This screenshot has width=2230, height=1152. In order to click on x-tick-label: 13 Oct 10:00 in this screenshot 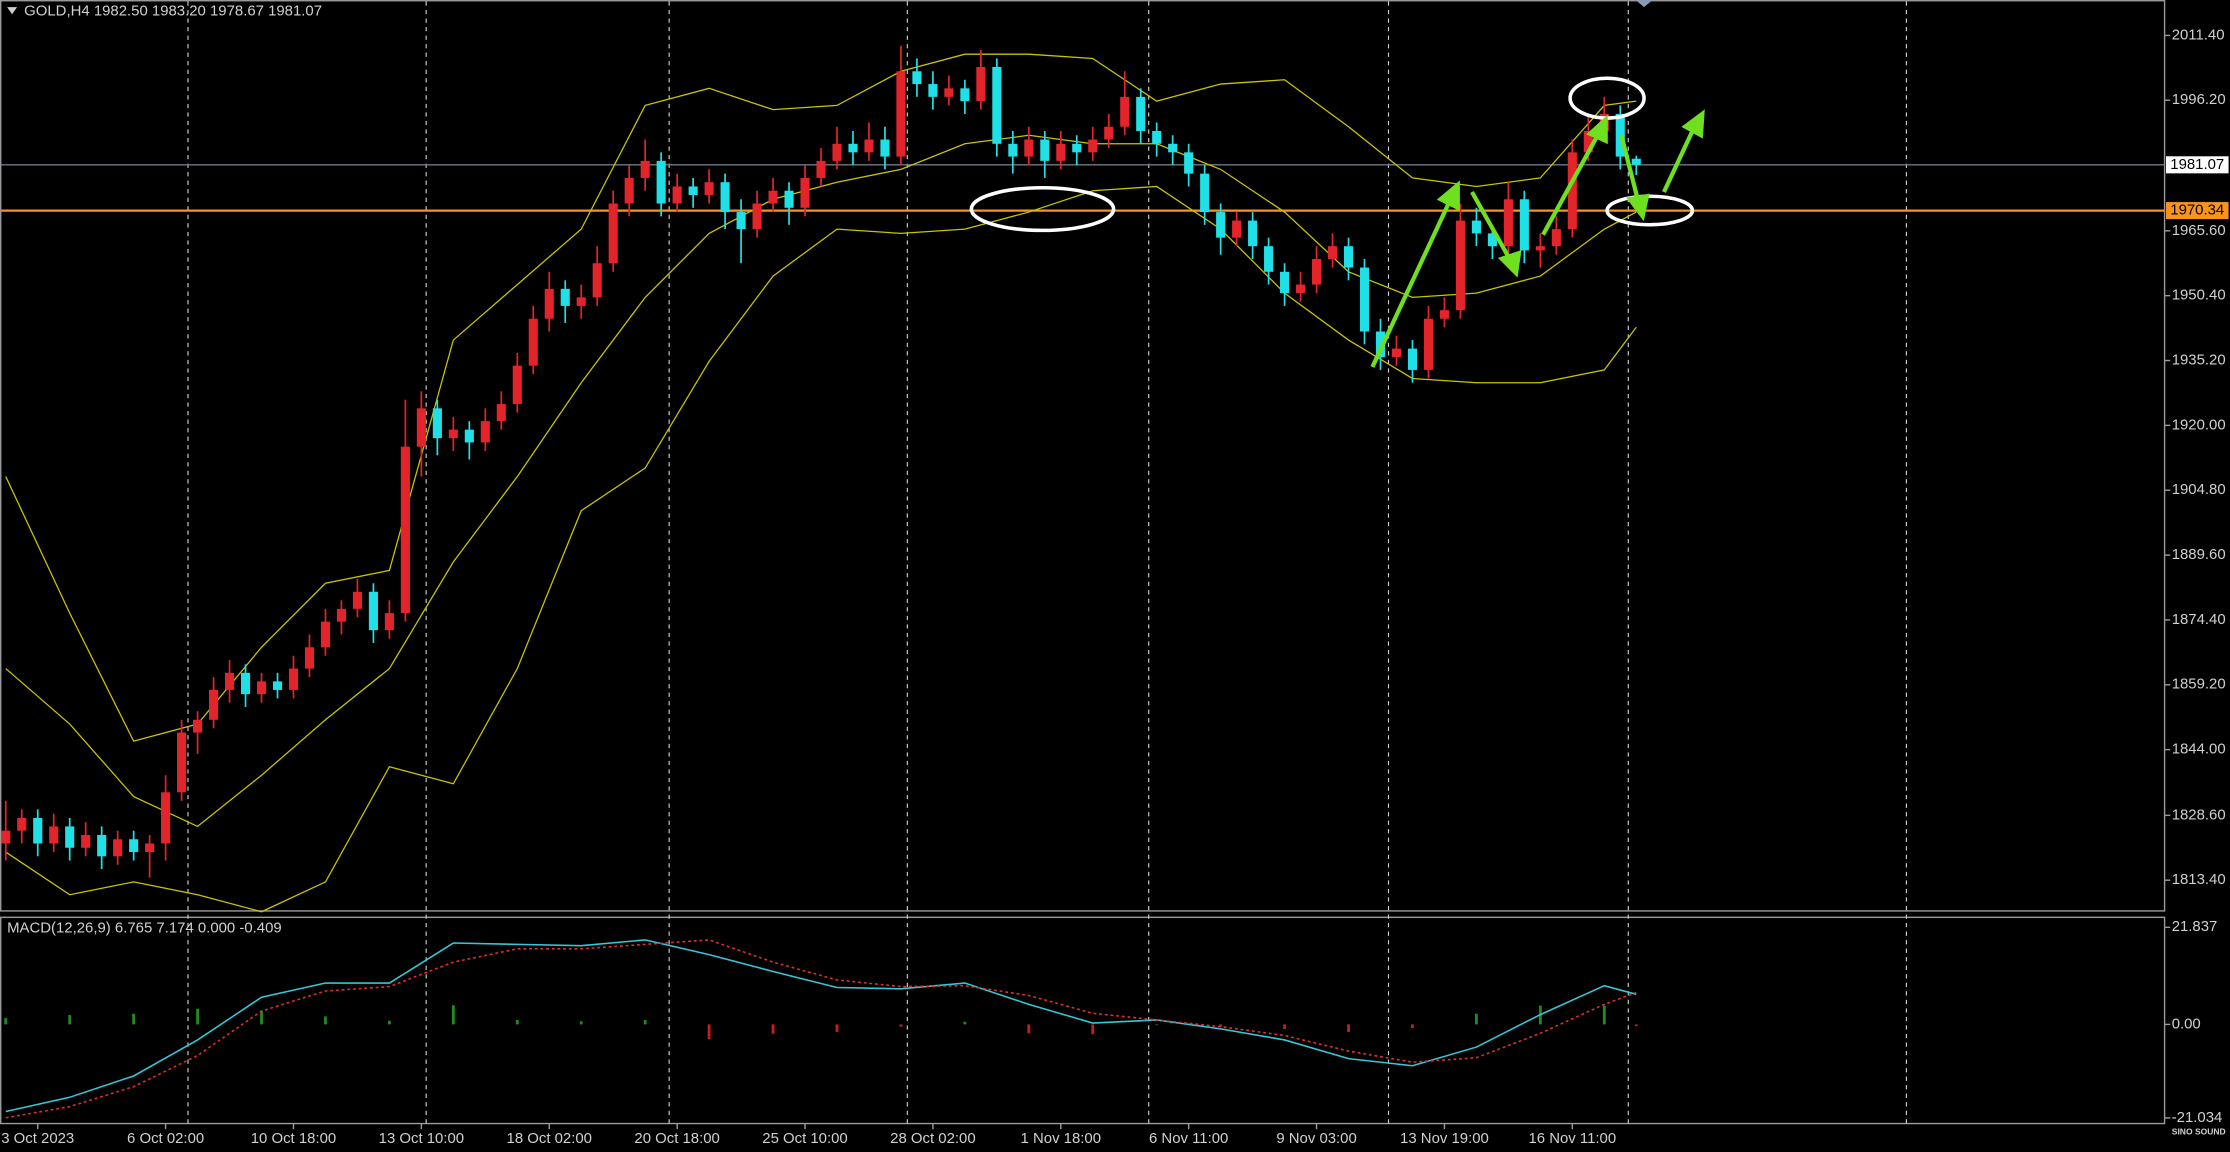, I will do `click(421, 1138)`.